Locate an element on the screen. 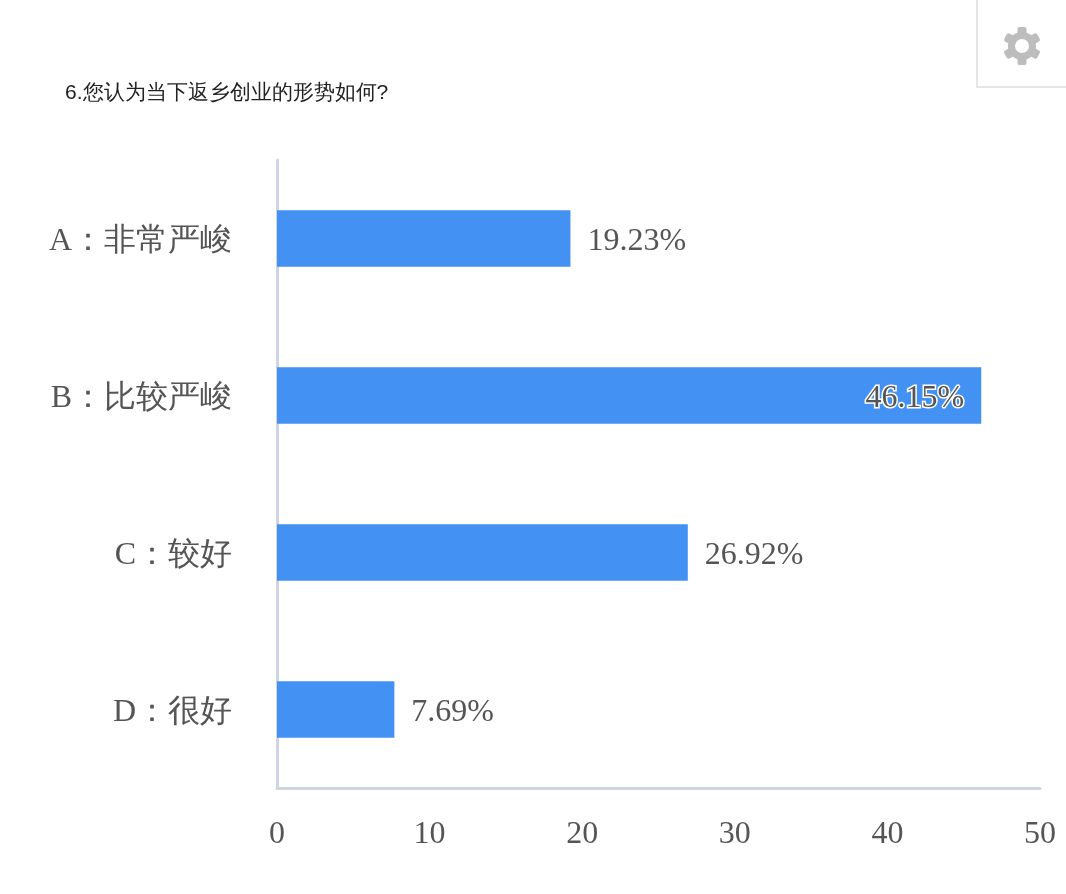  x-tick-label: 30 is located at coordinates (734, 832).